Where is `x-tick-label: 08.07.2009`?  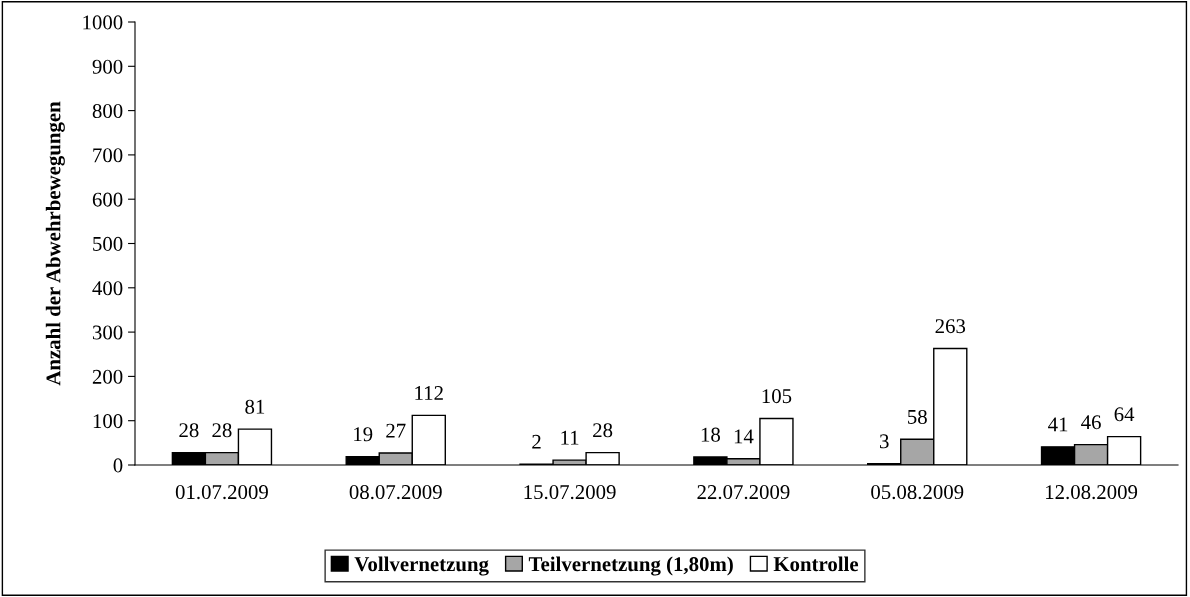 x-tick-label: 08.07.2009 is located at coordinates (395, 492).